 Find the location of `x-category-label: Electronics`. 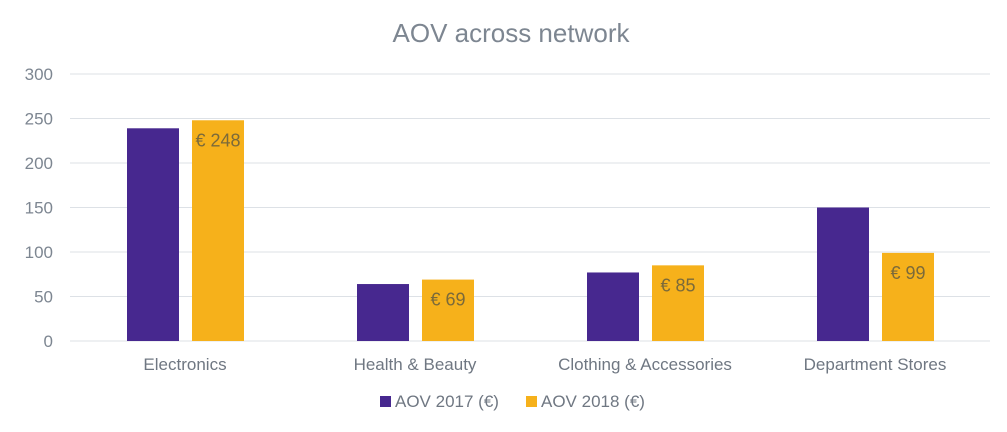

x-category-label: Electronics is located at coordinates (184, 364).